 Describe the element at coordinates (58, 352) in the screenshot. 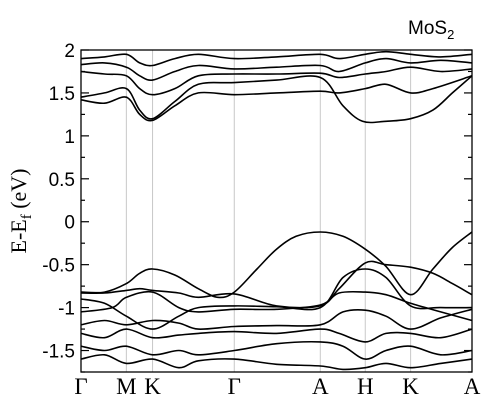

I see `y-tick-label: -1.5` at that location.